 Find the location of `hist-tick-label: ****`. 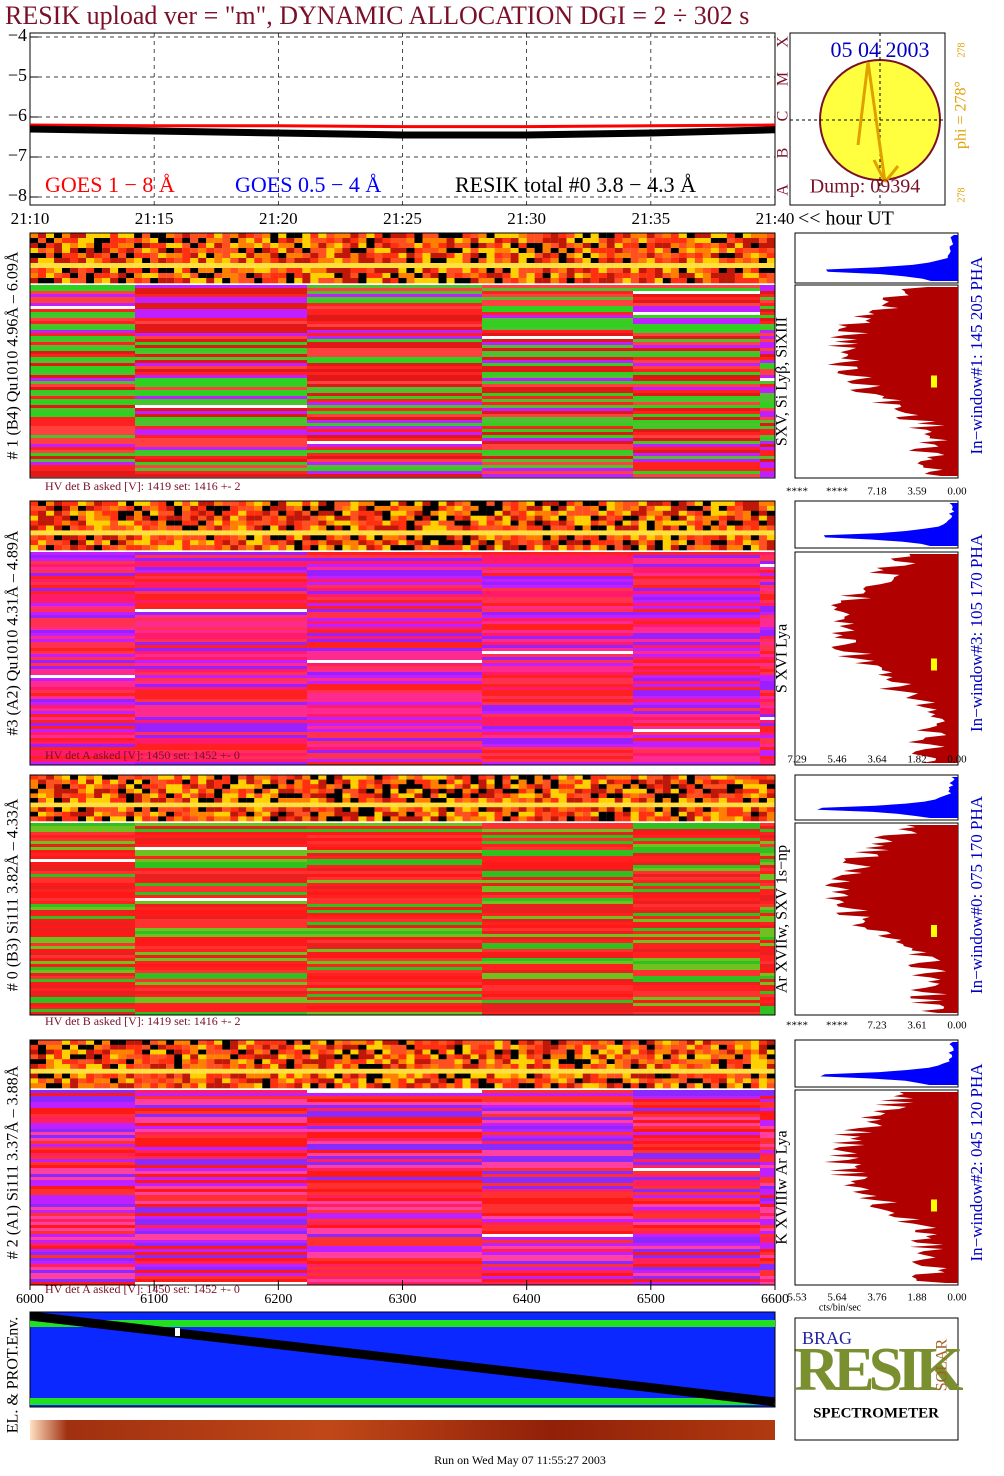

hist-tick-label: **** is located at coordinates (797, 1026).